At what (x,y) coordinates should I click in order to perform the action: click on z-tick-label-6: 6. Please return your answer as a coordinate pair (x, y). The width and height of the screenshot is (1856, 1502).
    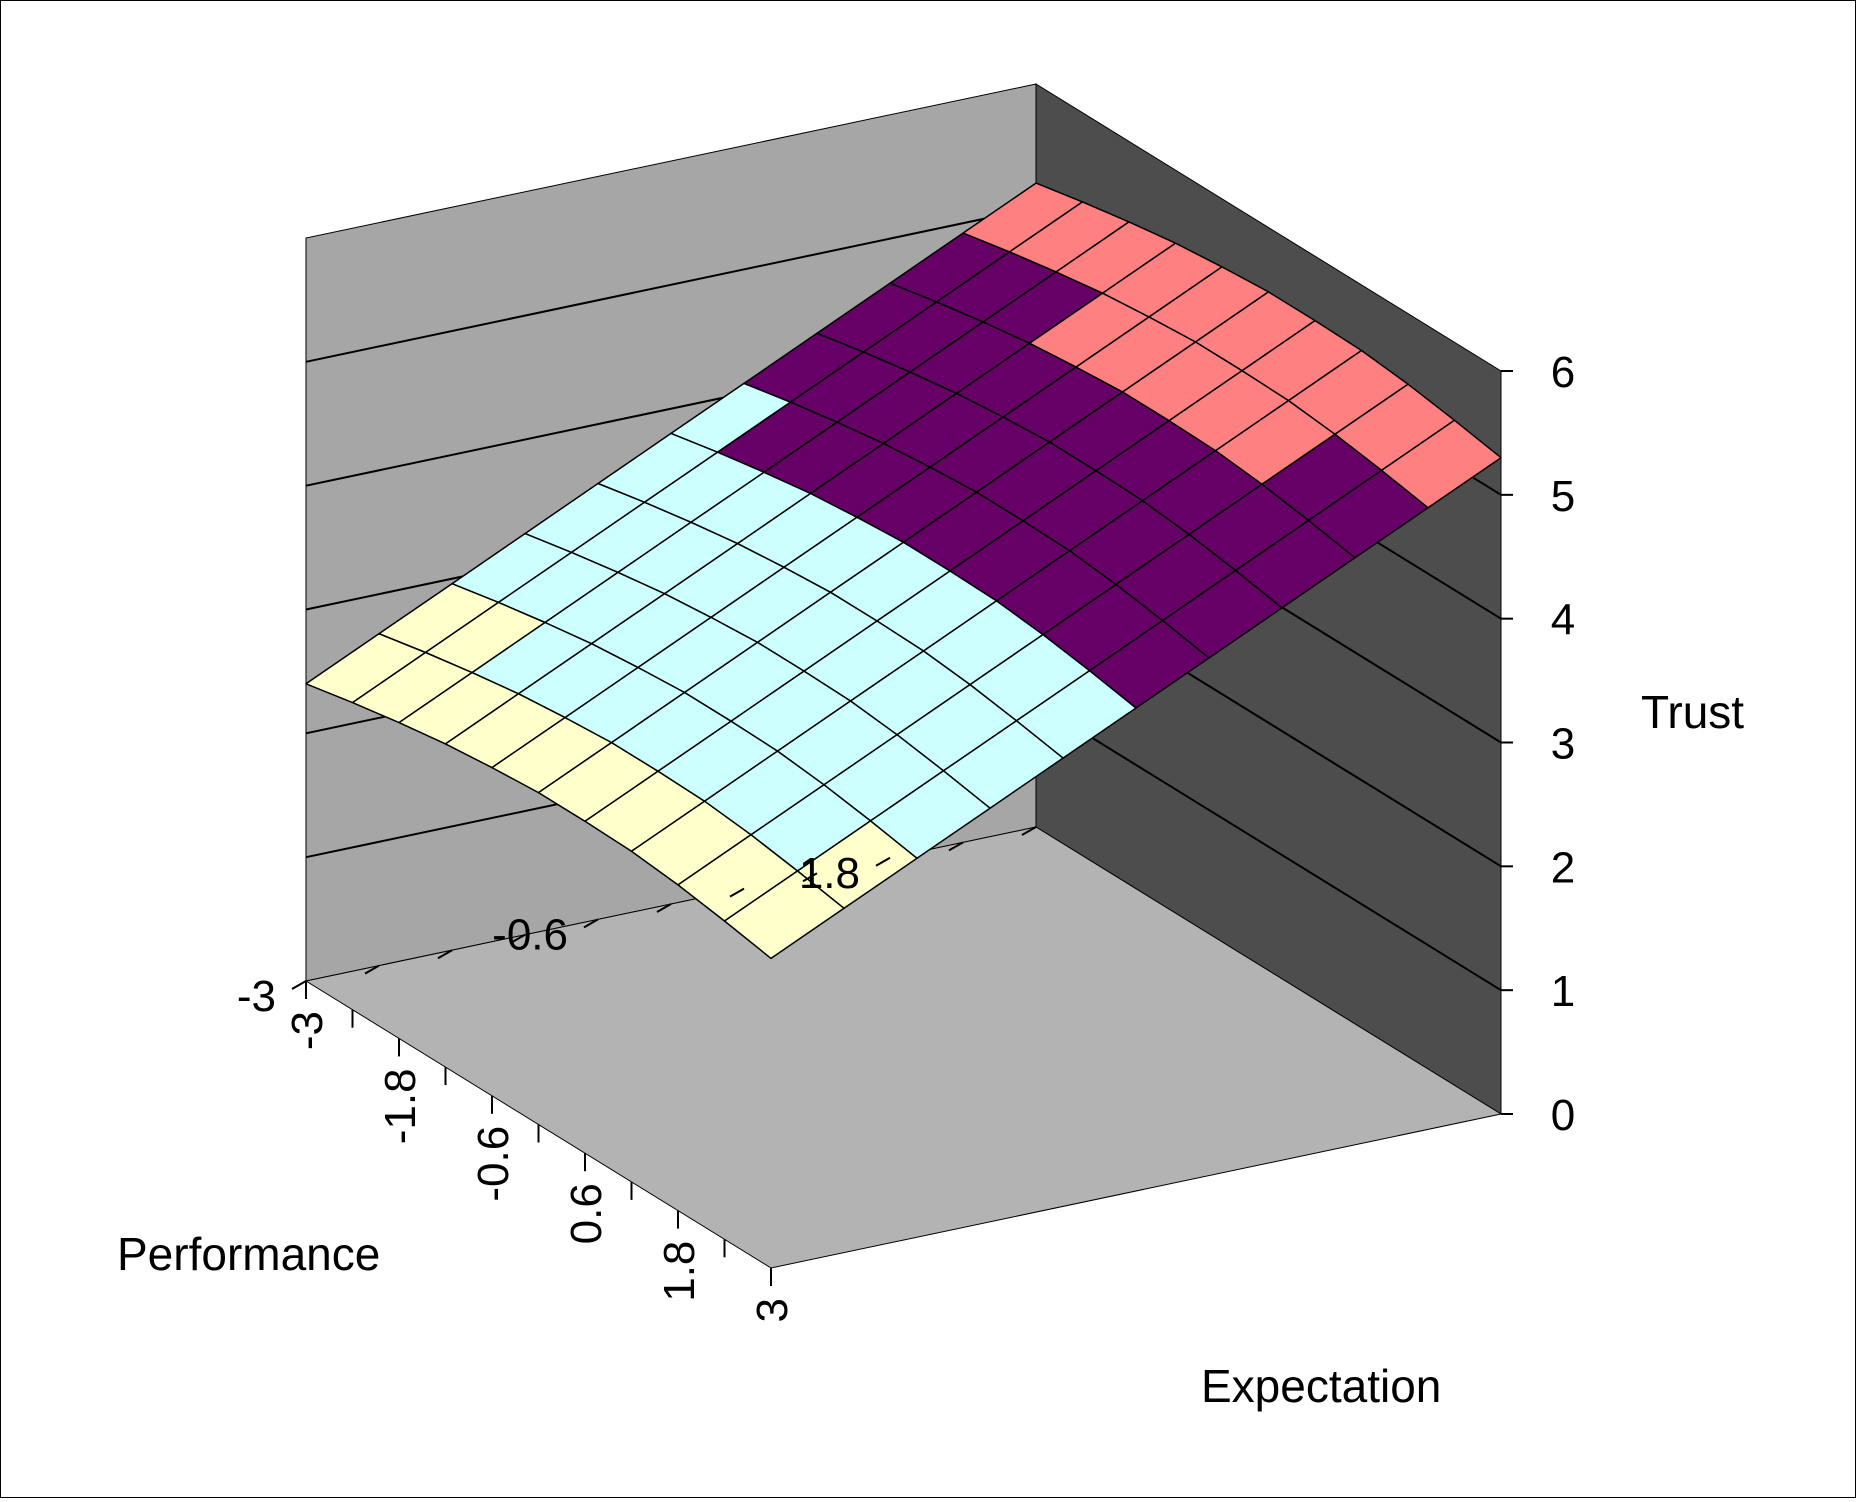
    Looking at the image, I should click on (1563, 372).